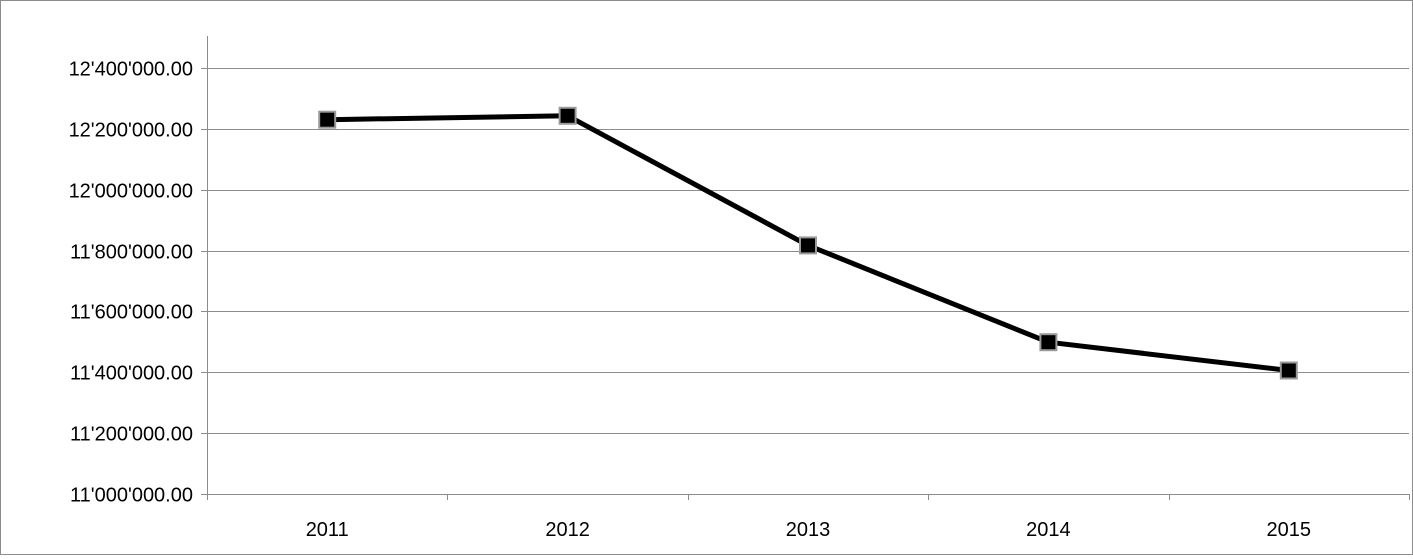  I want to click on y-tick-label: 11'200'000.00, so click(131, 435).